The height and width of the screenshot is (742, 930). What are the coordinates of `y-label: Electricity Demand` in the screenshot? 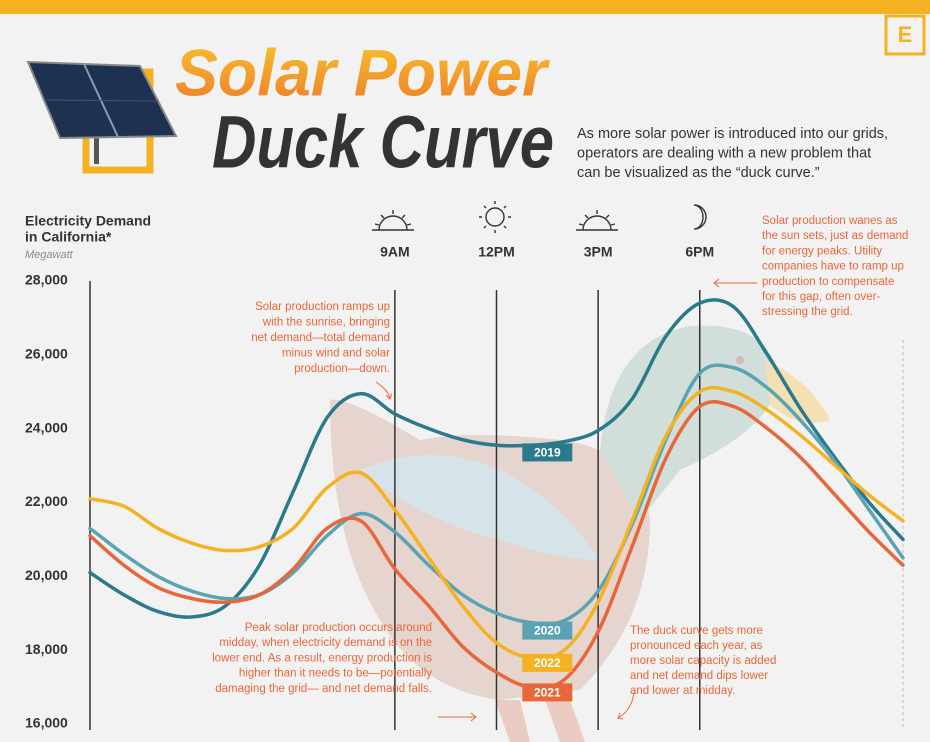 It's located at (88, 221).